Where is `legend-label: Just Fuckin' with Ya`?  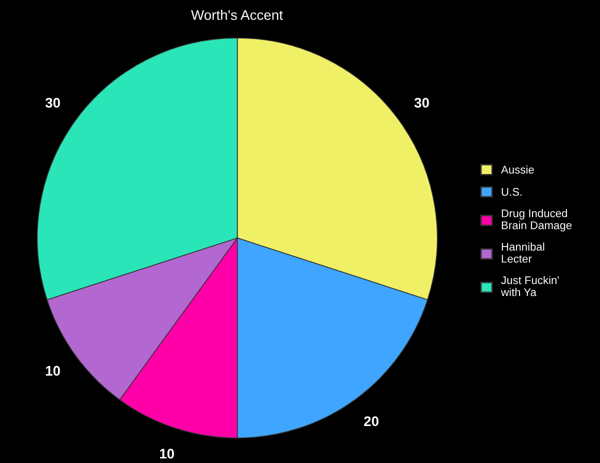
legend-label: Just Fuckin' with Ya is located at coordinates (529, 286).